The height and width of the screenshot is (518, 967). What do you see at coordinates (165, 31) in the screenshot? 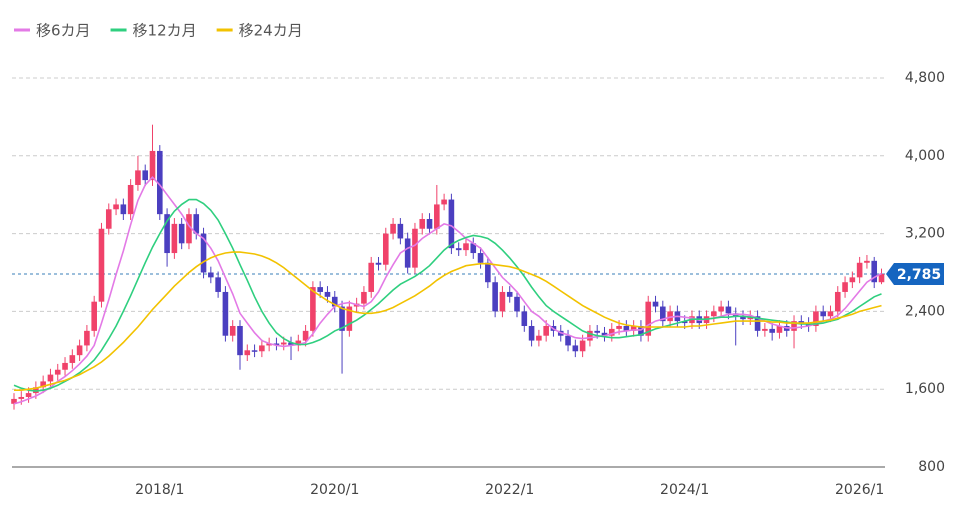
I see `legend-label: 移12カ月` at bounding box center [165, 31].